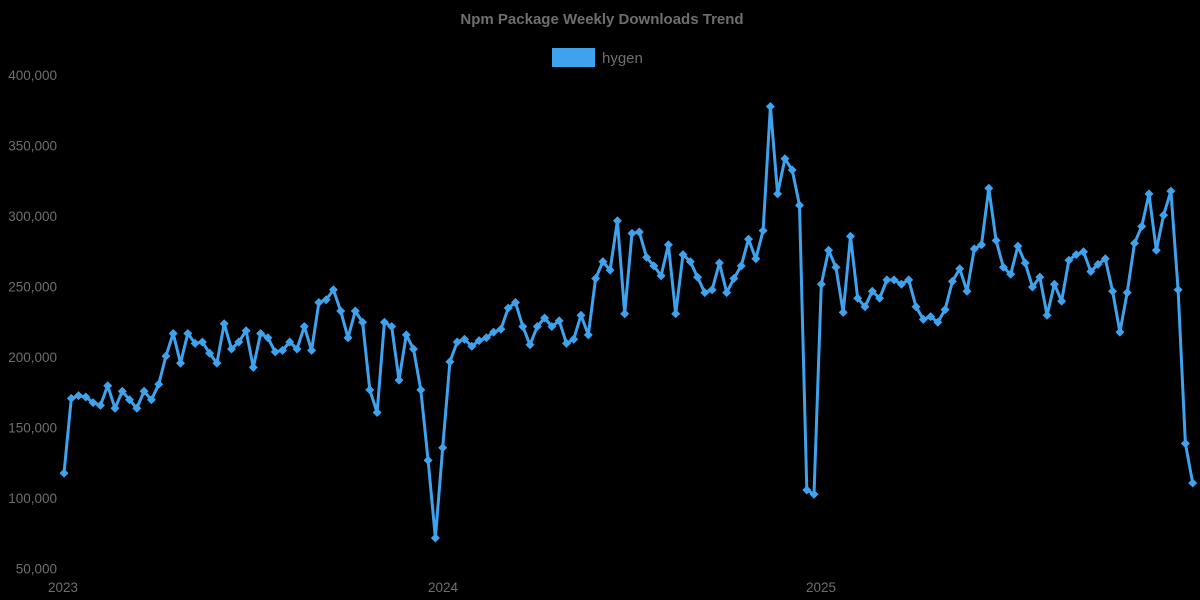  I want to click on y-tick-250000: 250,000, so click(32, 287).